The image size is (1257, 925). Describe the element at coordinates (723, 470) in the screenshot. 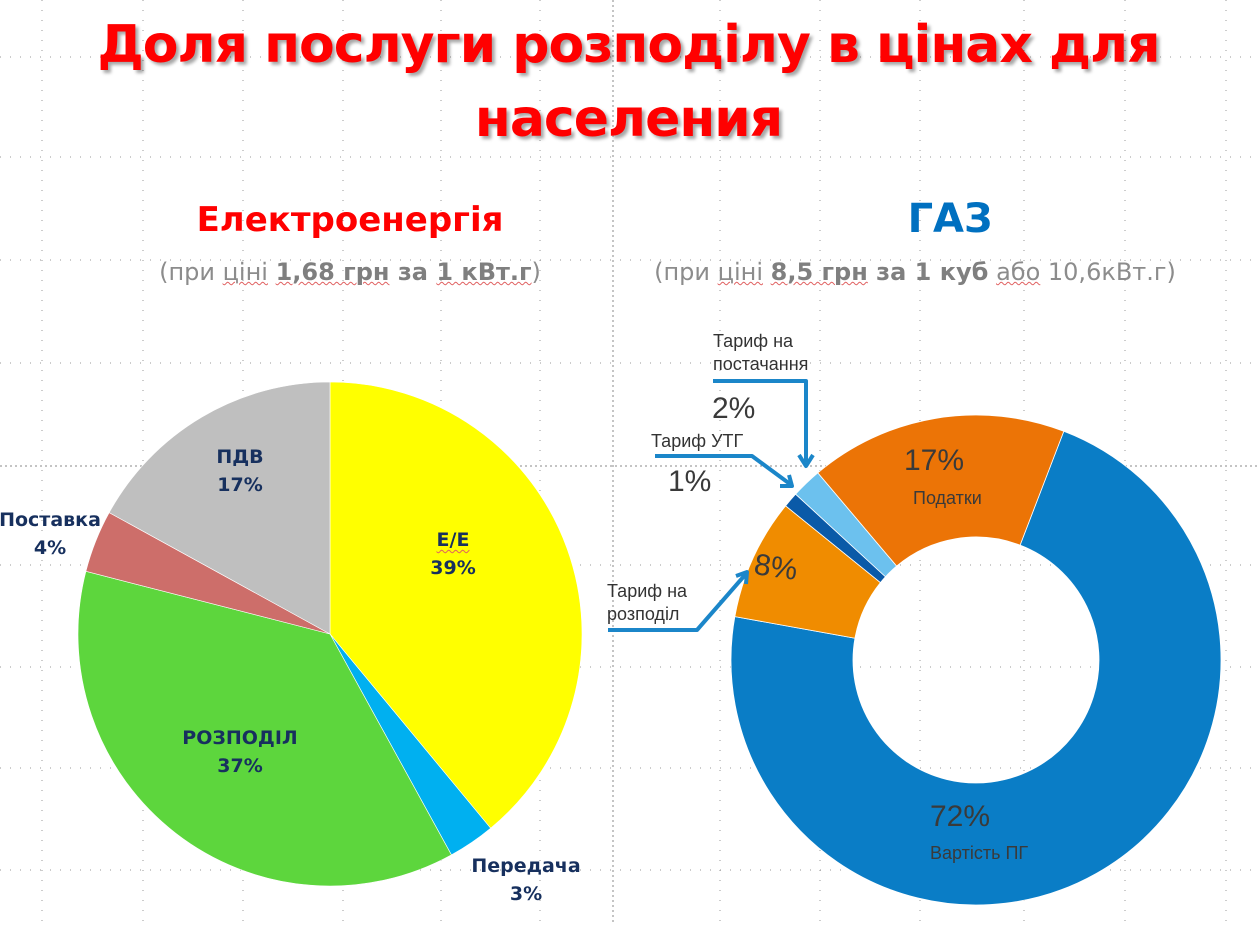

I see `utg-tariff-callout-arrow` at that location.